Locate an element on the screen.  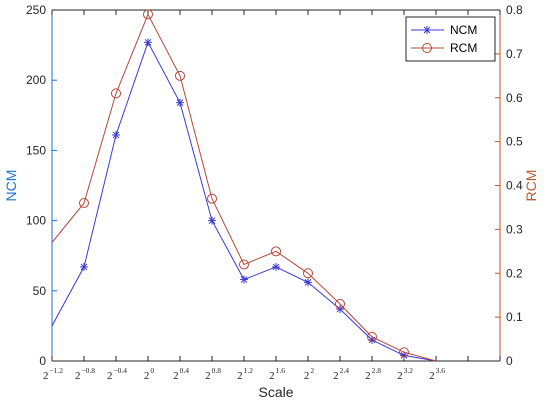
legend: NCM RCM is located at coordinates (450, 39).